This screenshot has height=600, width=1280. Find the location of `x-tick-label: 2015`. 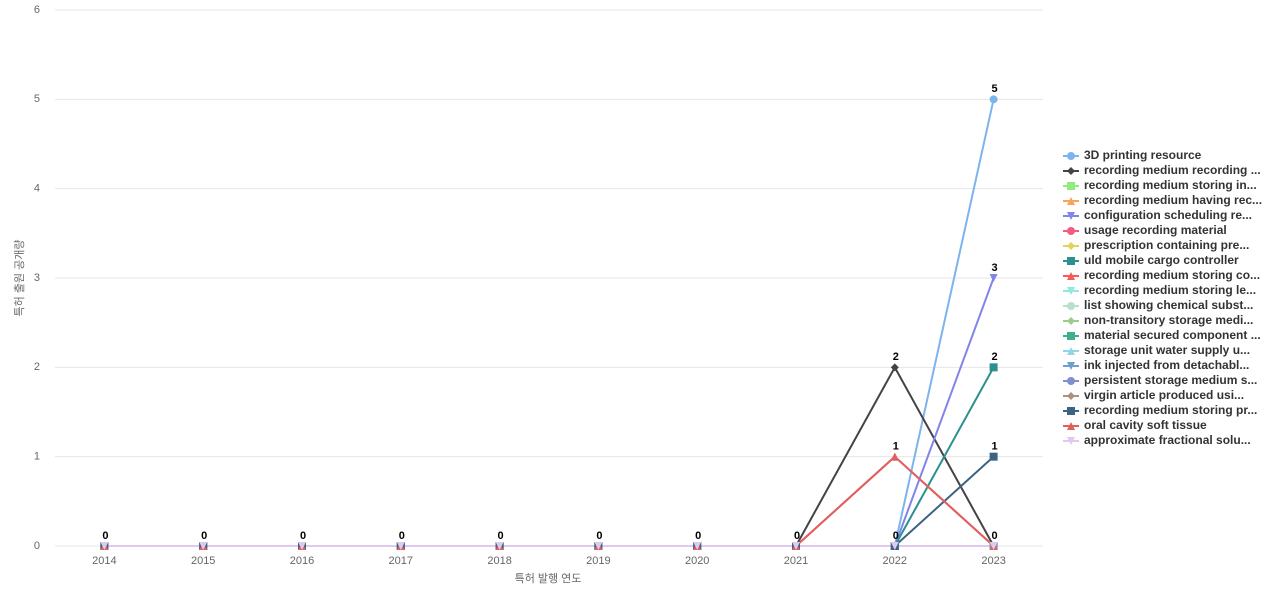

x-tick-label: 2015 is located at coordinates (203, 561).